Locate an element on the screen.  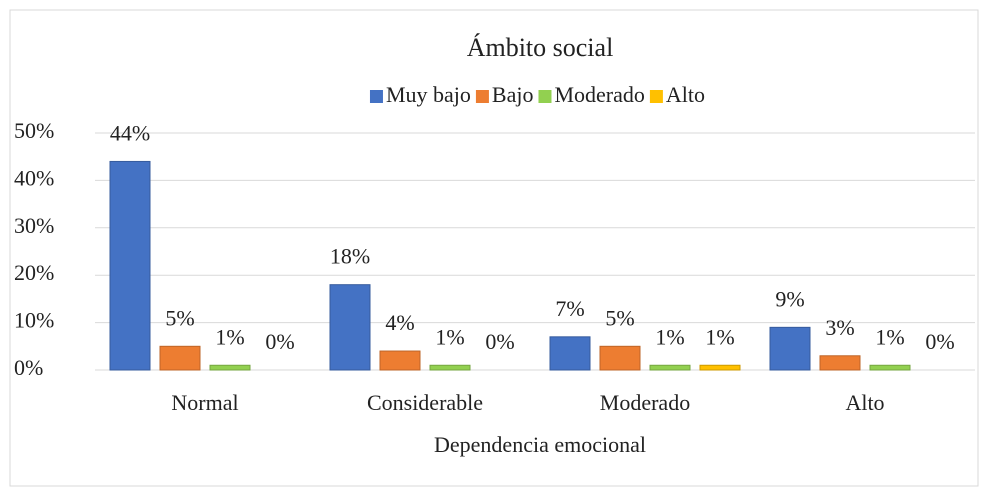
y-tick-label: 30% is located at coordinates (34, 225).